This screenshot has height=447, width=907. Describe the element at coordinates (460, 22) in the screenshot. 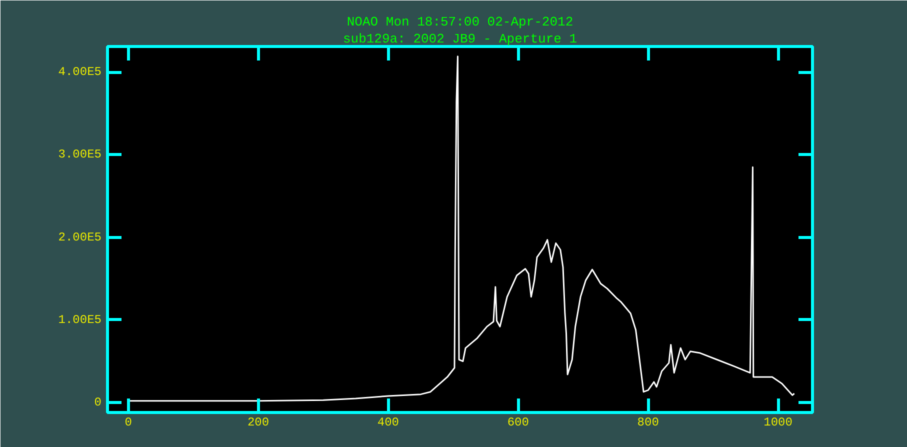

I see `chart-title: NOAO Mon 18:57:00 02-Apr-2012` at that location.